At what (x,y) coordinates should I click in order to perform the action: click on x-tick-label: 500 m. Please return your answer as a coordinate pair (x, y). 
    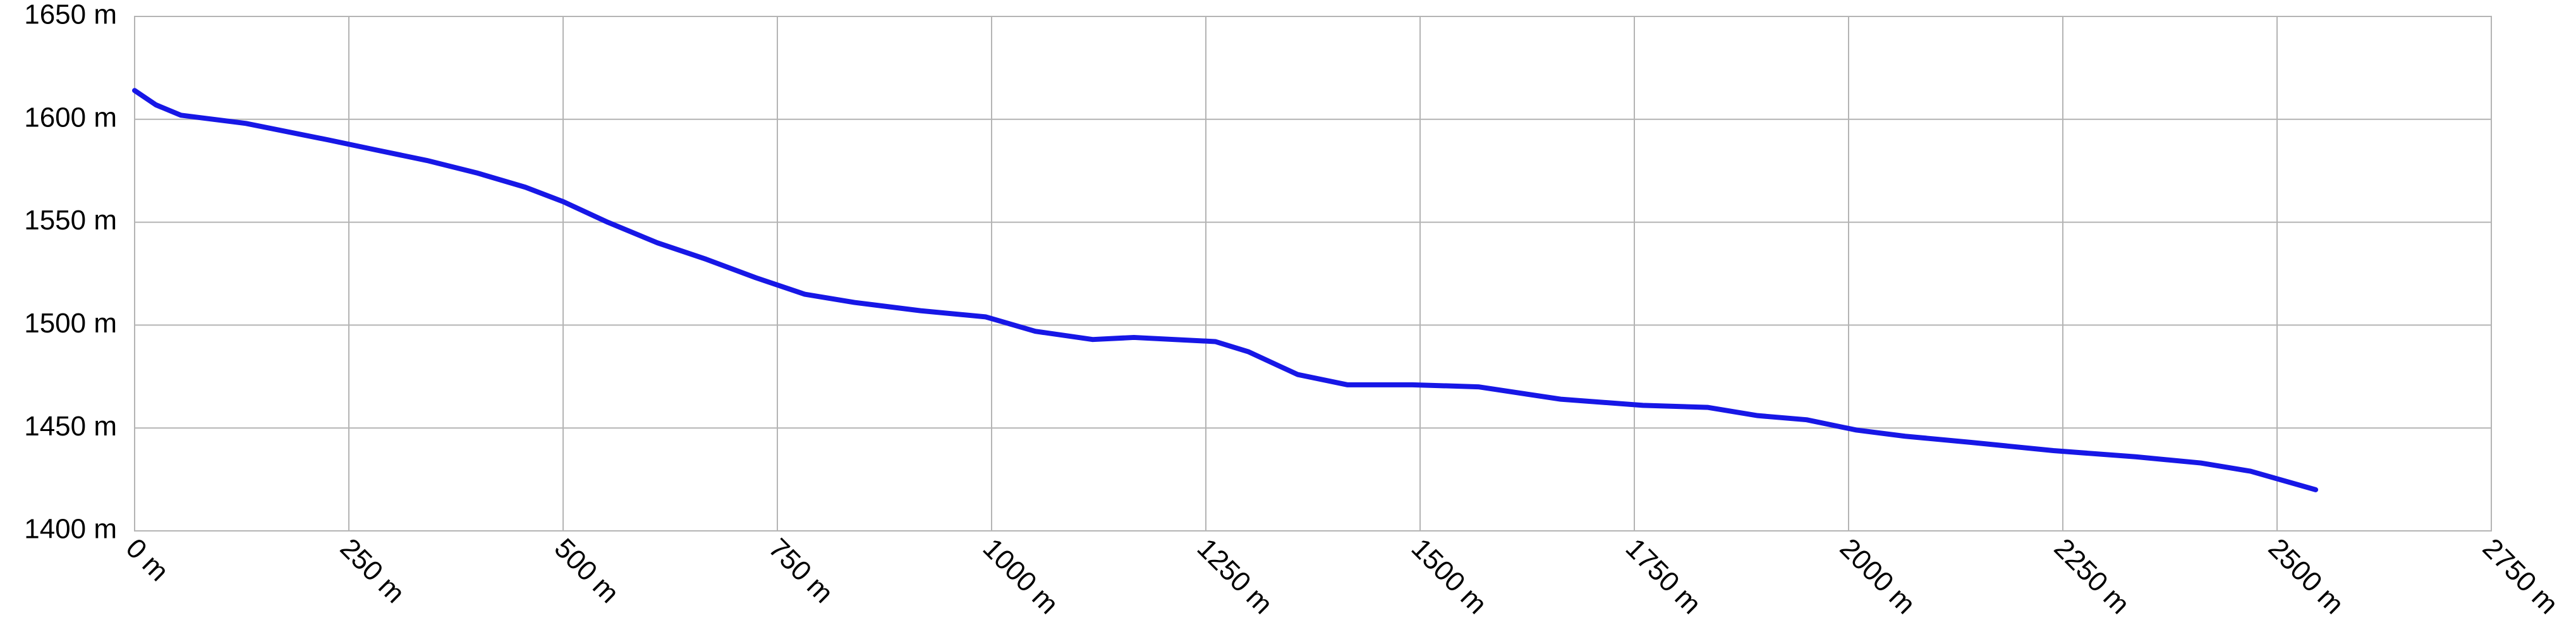
    Looking at the image, I should click on (587, 571).